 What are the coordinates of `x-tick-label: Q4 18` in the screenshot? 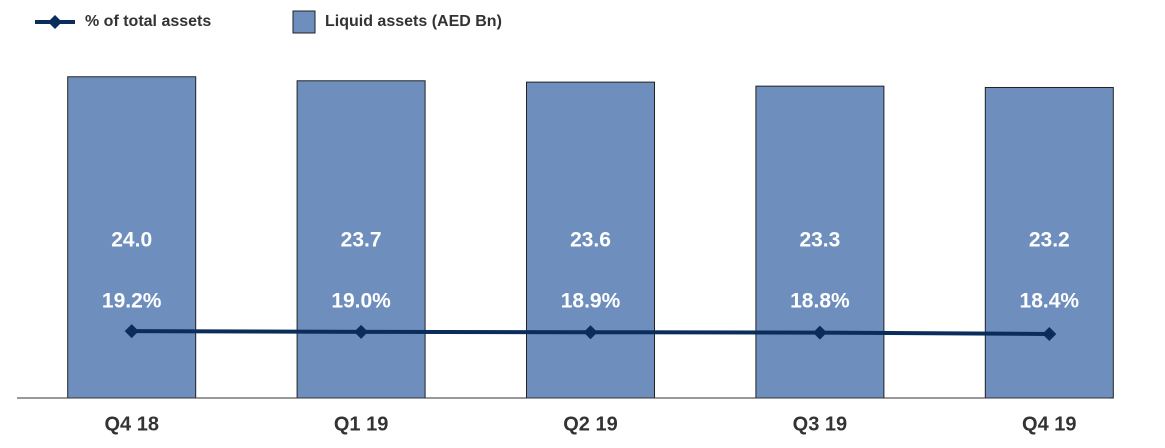 It's located at (131, 424).